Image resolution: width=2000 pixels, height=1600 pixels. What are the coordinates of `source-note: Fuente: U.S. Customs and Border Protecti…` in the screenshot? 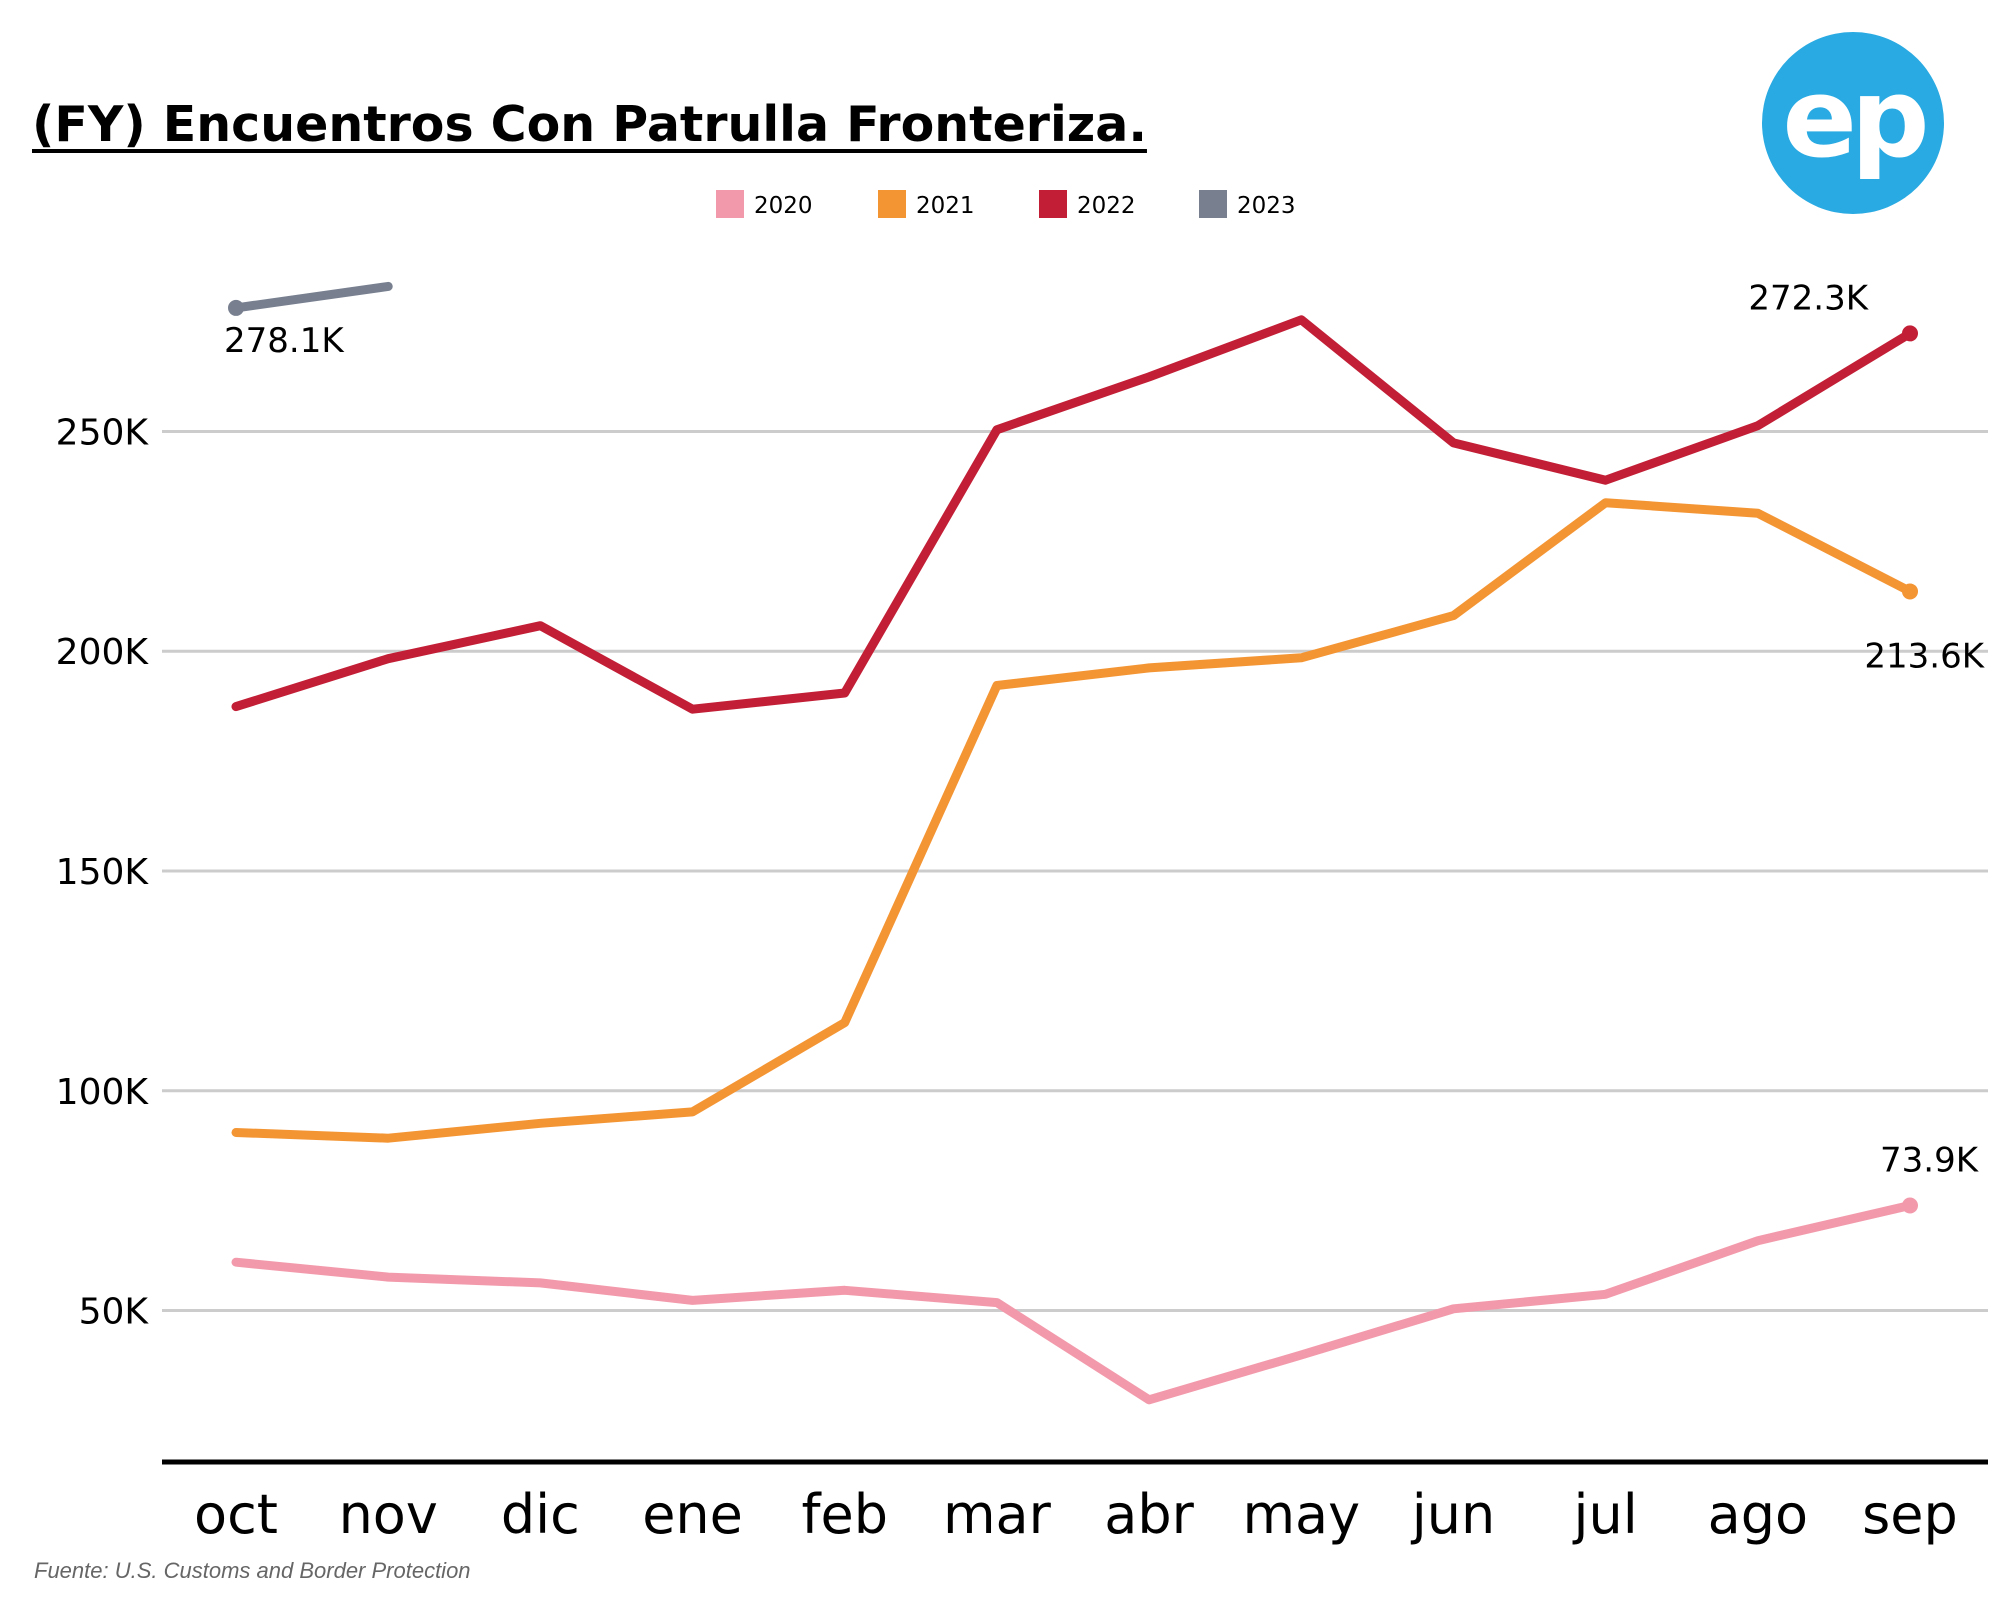 It's located at (252, 1570).